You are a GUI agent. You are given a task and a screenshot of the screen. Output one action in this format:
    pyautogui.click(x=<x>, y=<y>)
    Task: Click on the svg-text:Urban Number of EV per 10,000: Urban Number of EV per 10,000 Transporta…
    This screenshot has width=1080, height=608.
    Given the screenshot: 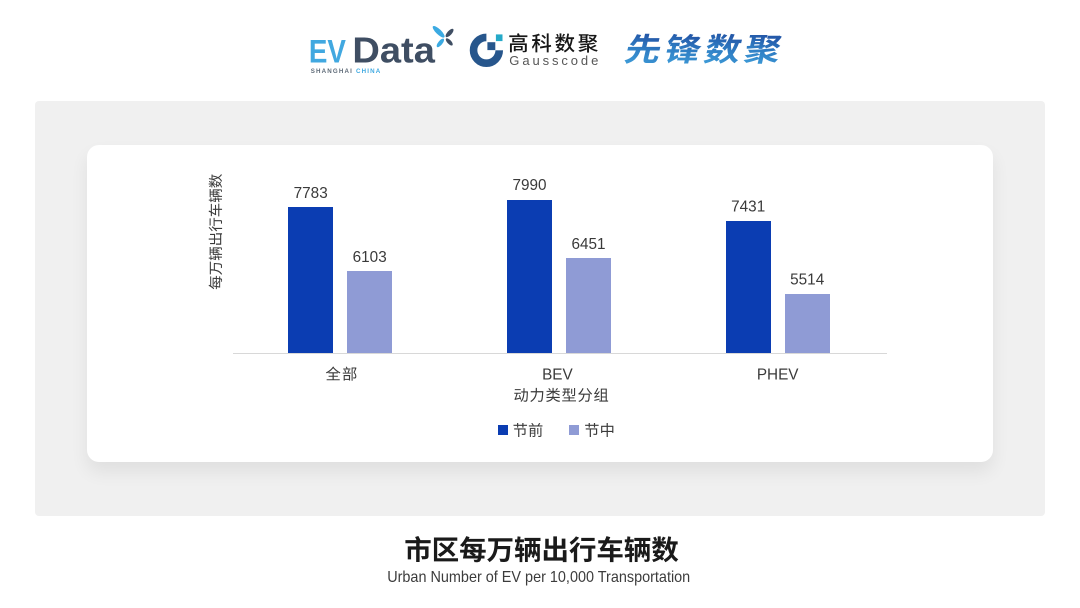 What is the action you would take?
    pyautogui.click(x=538, y=577)
    